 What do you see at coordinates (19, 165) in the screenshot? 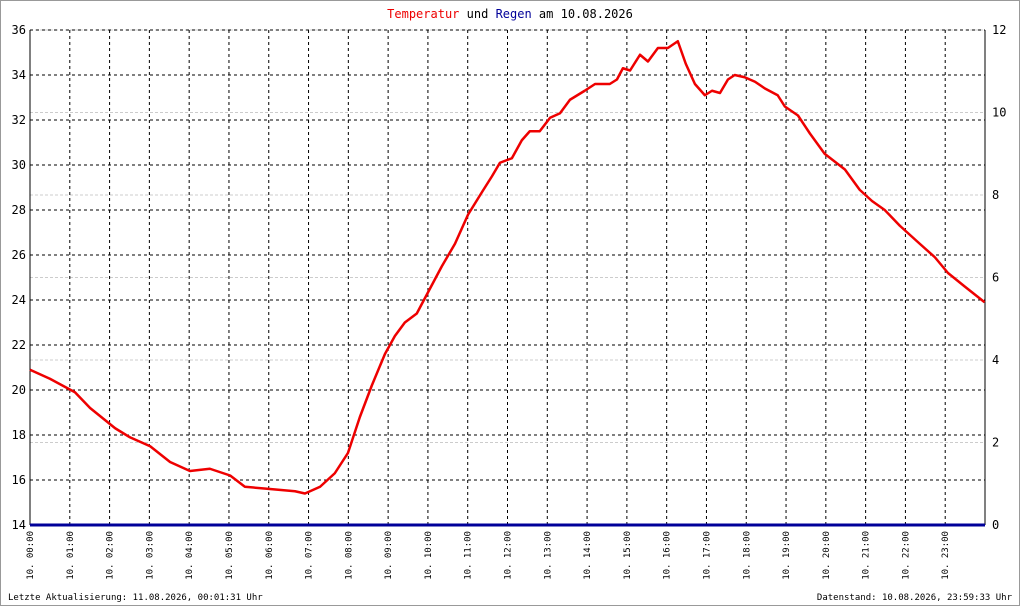
I see `y-tick-label: 30` at bounding box center [19, 165].